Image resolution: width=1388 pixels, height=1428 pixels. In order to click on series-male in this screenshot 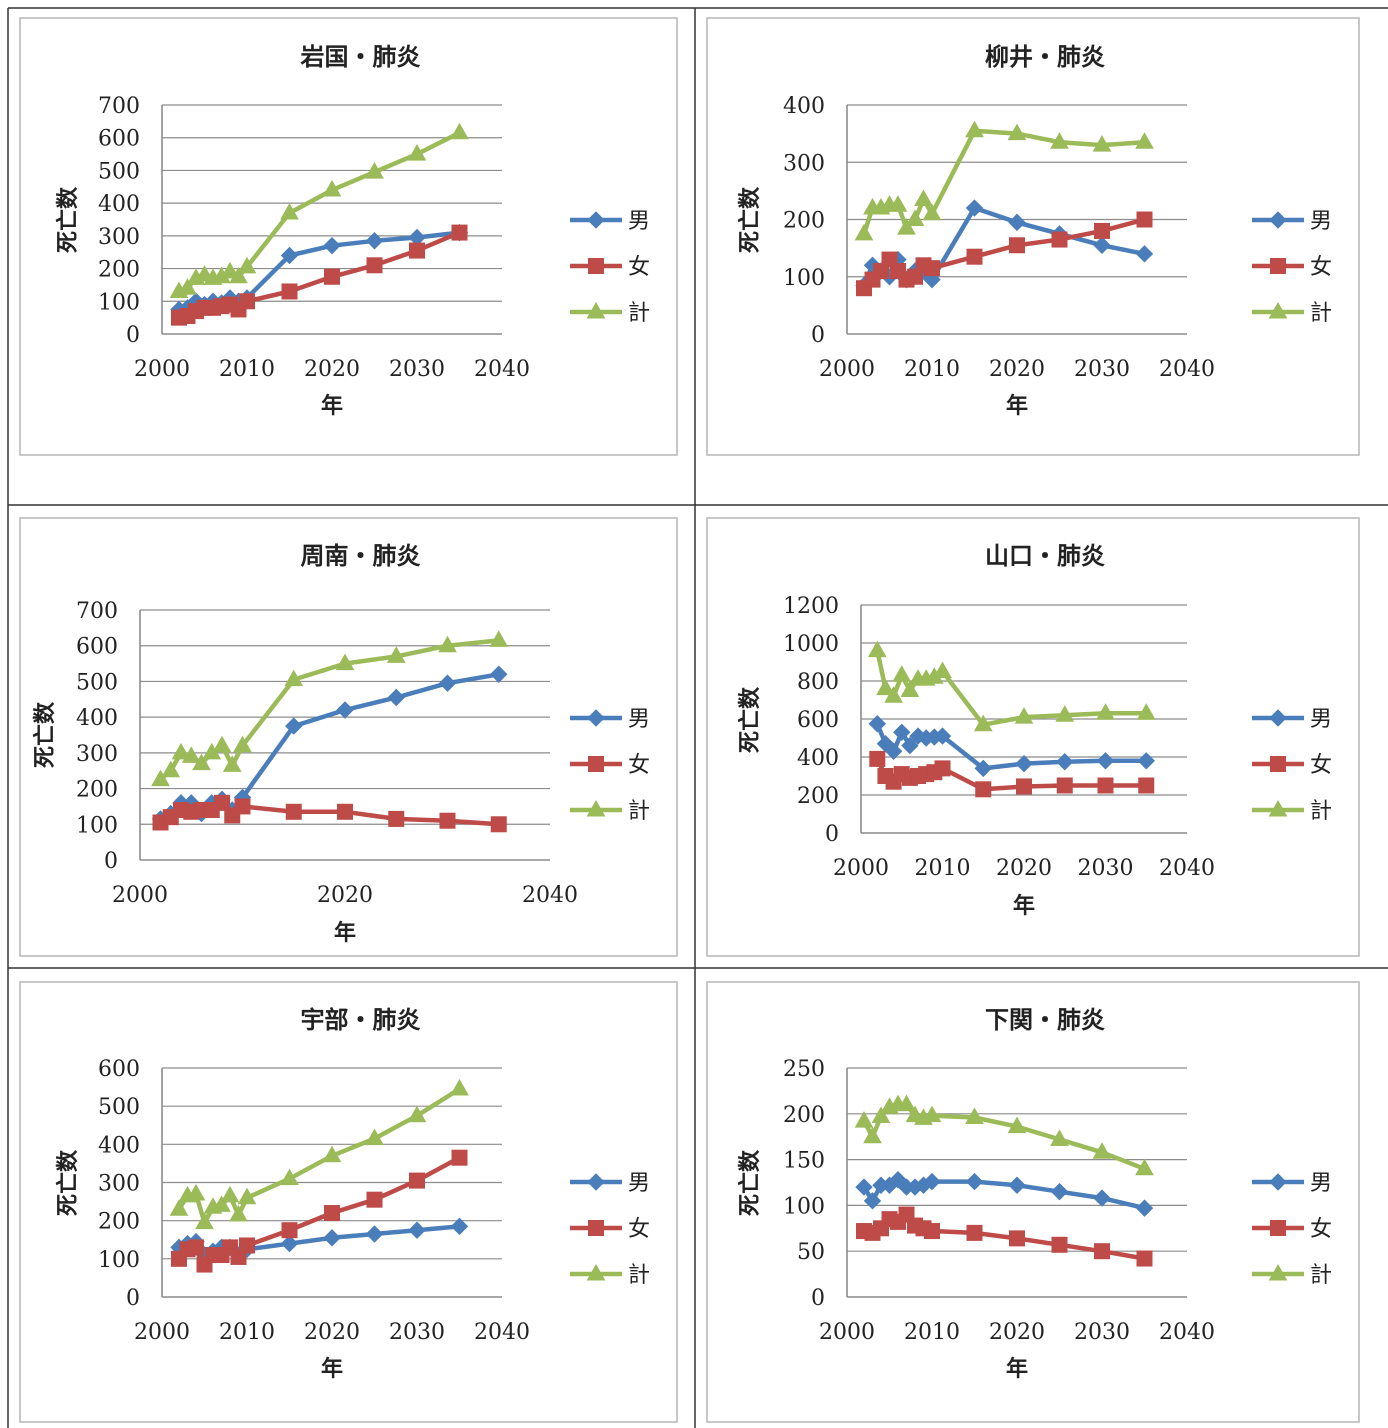, I will do `click(1011, 746)`.